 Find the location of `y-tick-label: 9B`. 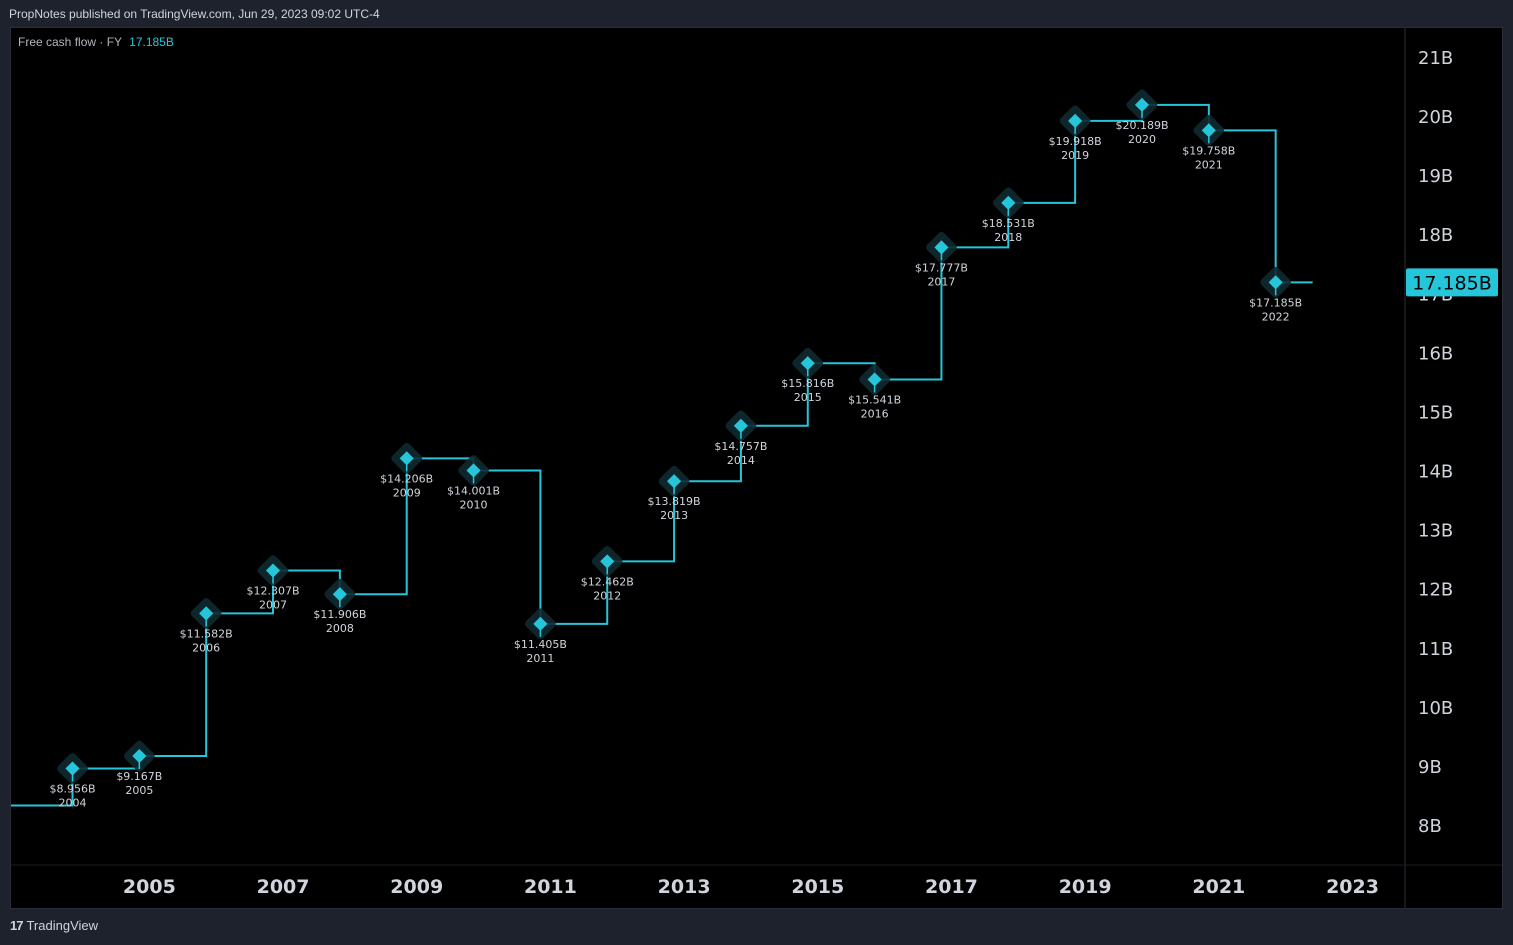

y-tick-label: 9B is located at coordinates (1430, 767).